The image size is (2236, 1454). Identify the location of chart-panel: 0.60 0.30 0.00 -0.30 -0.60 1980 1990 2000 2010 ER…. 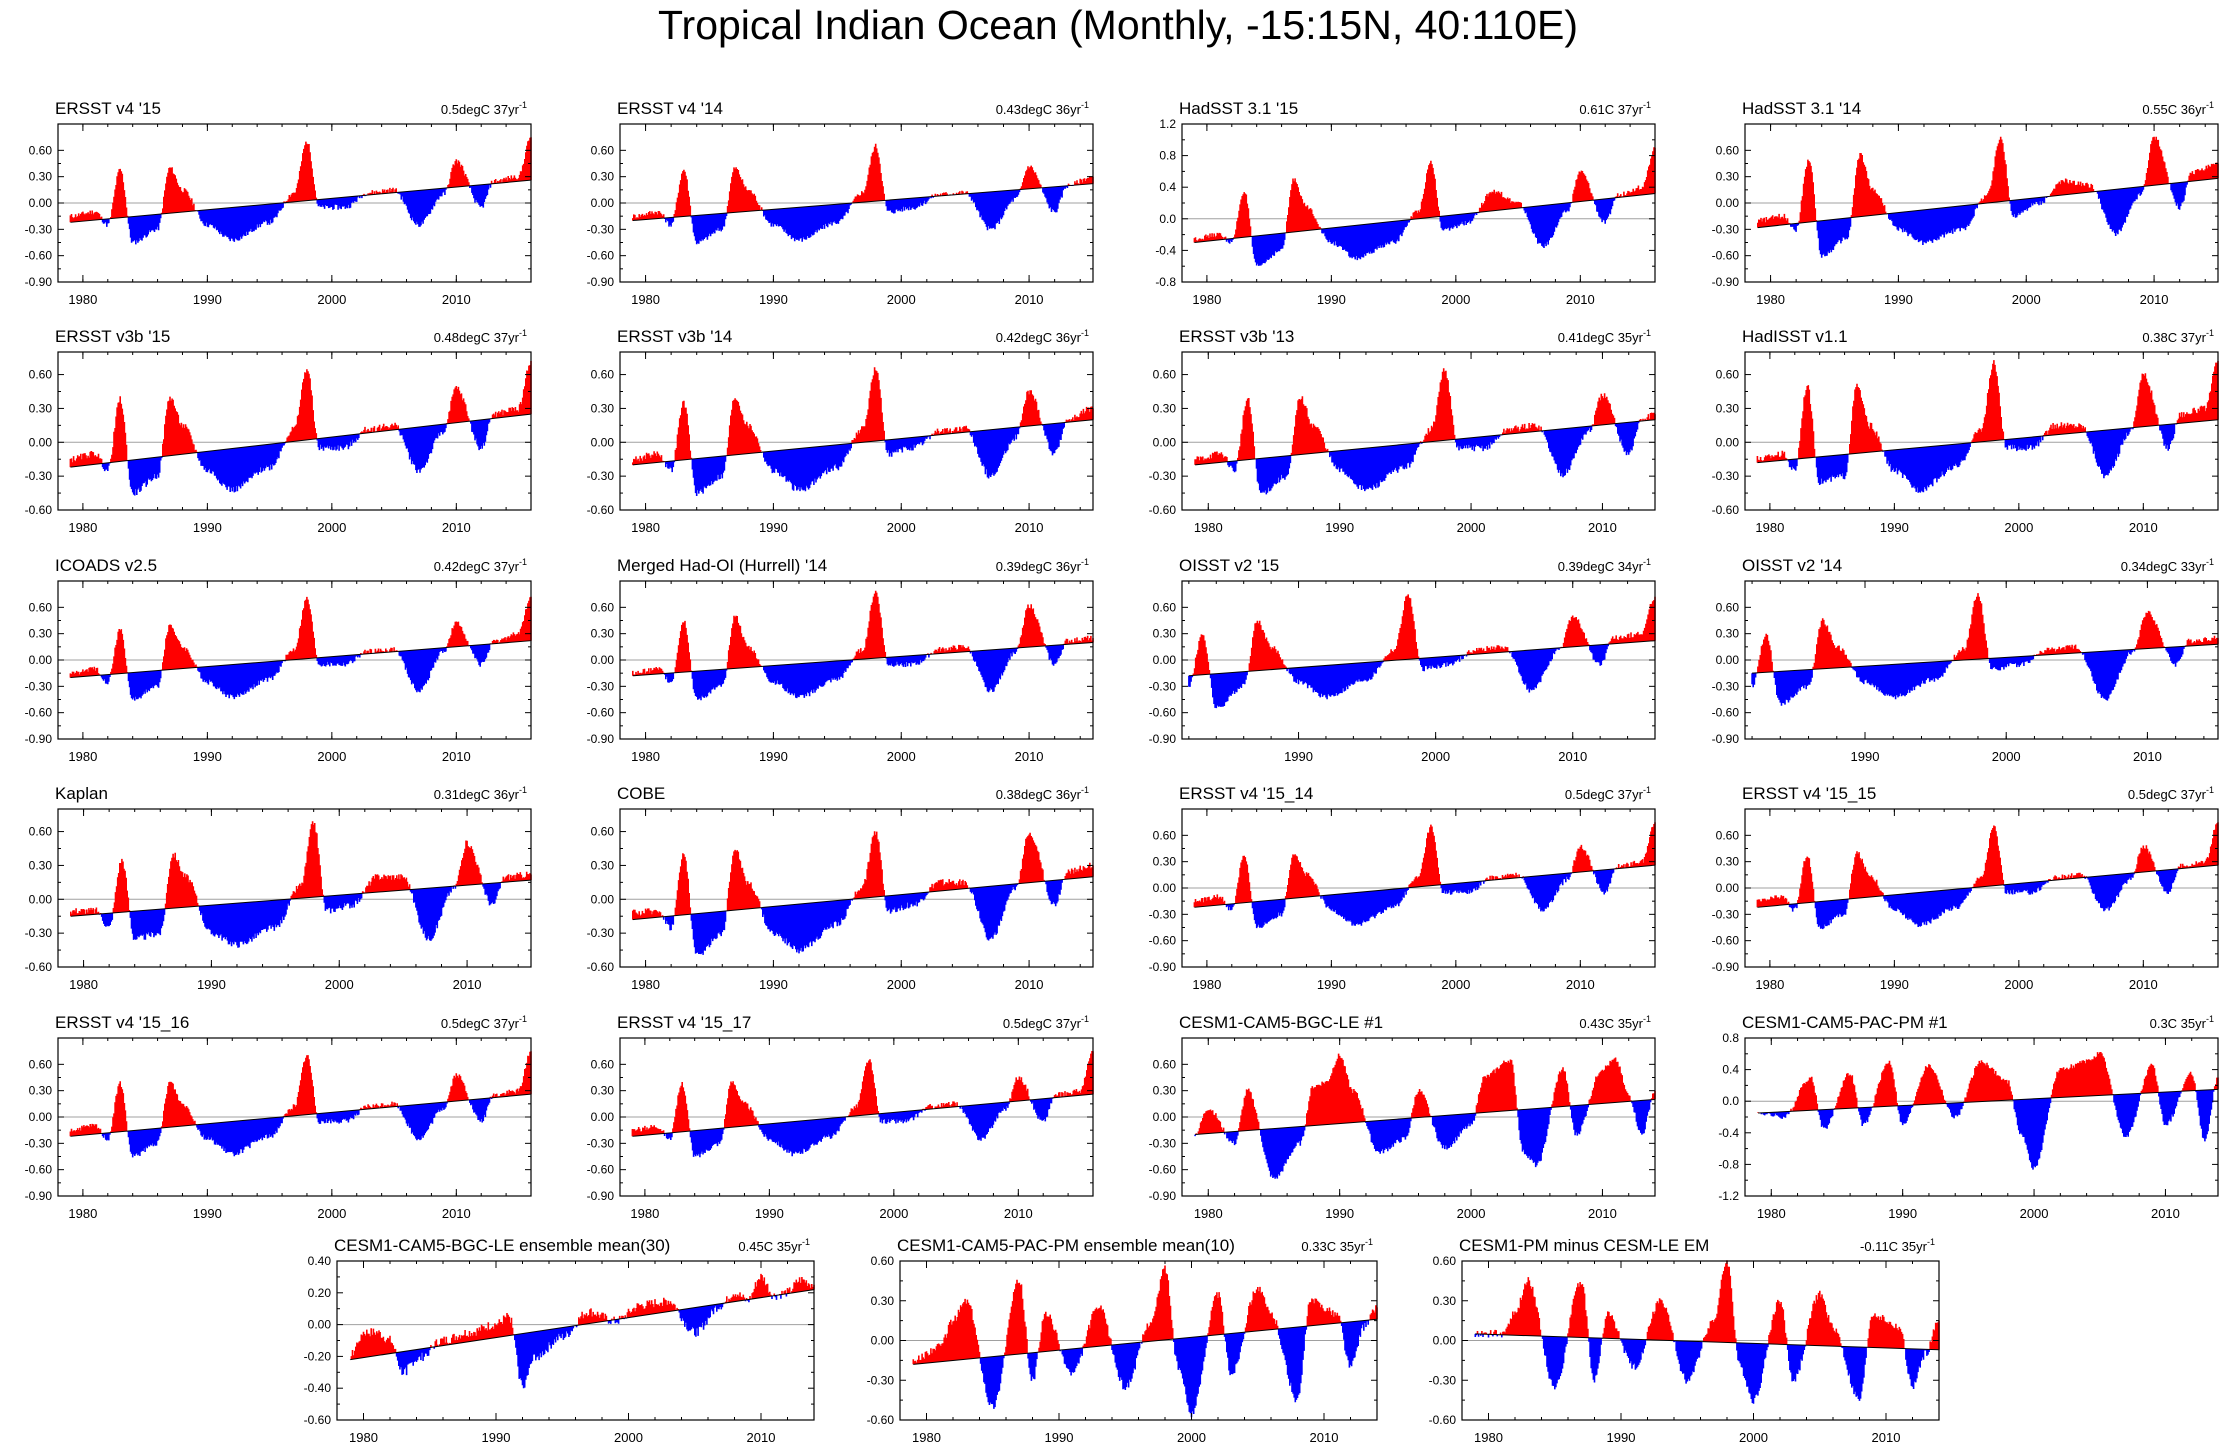
(278, 431).